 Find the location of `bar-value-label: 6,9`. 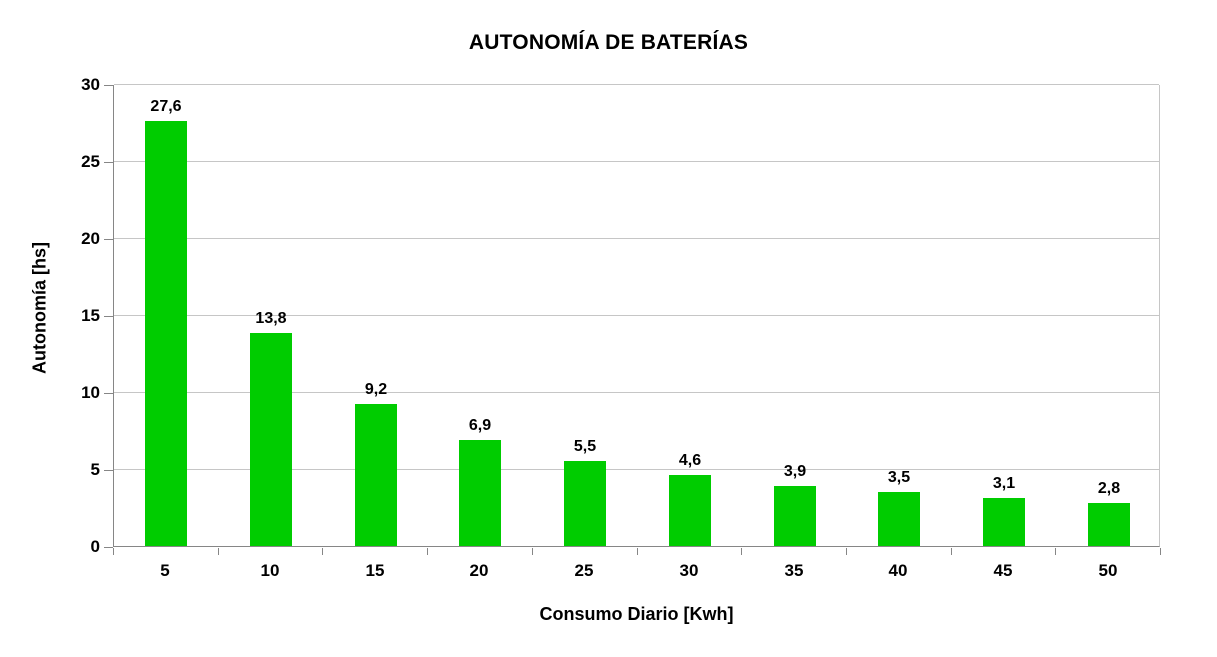

bar-value-label: 6,9 is located at coordinates (480, 425).